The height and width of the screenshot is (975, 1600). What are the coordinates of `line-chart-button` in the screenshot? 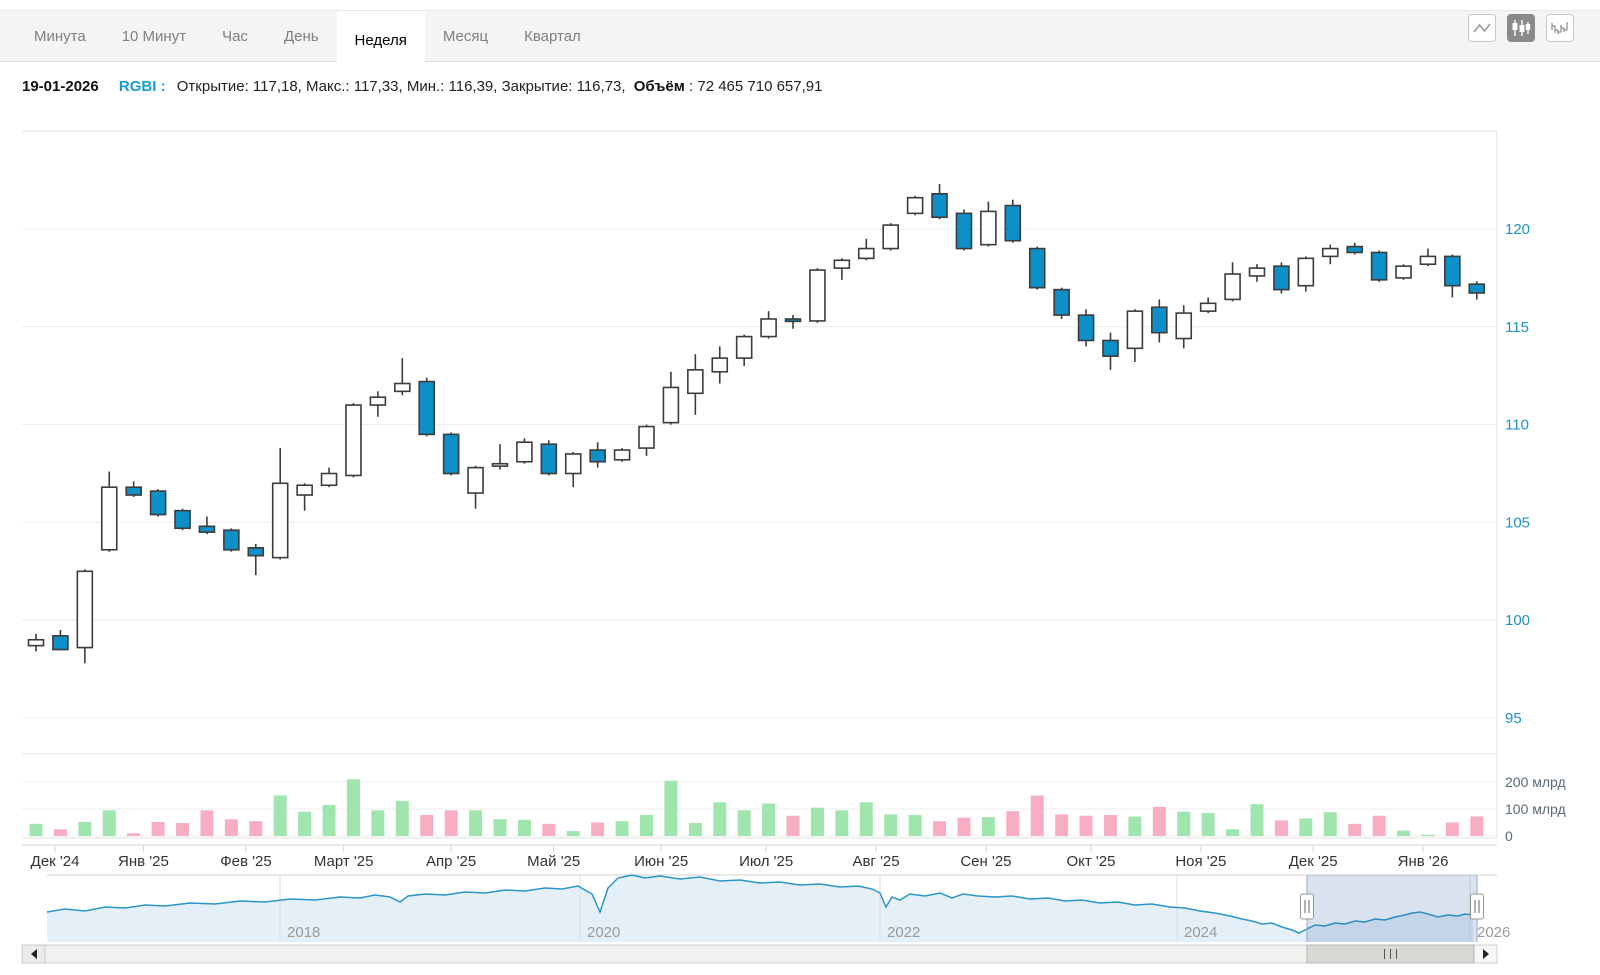 It's located at (1482, 28).